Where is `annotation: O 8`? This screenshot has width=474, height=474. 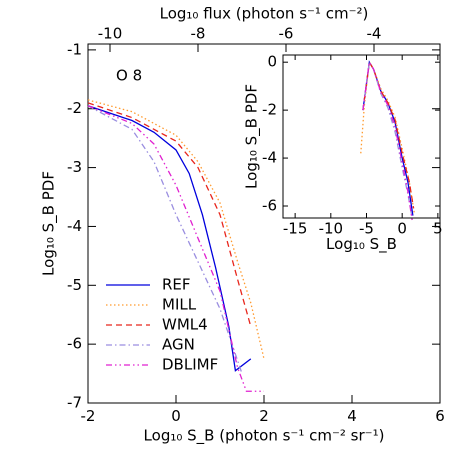 annotation: O 8 is located at coordinates (129, 76).